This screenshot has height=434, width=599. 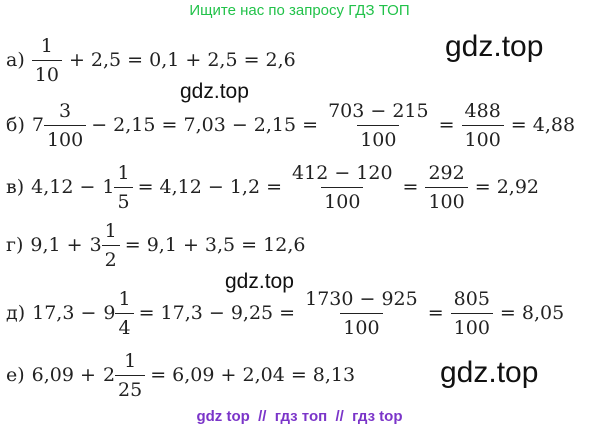 What do you see at coordinates (123, 201) in the screenshot?
I see `denominator: 5` at bounding box center [123, 201].